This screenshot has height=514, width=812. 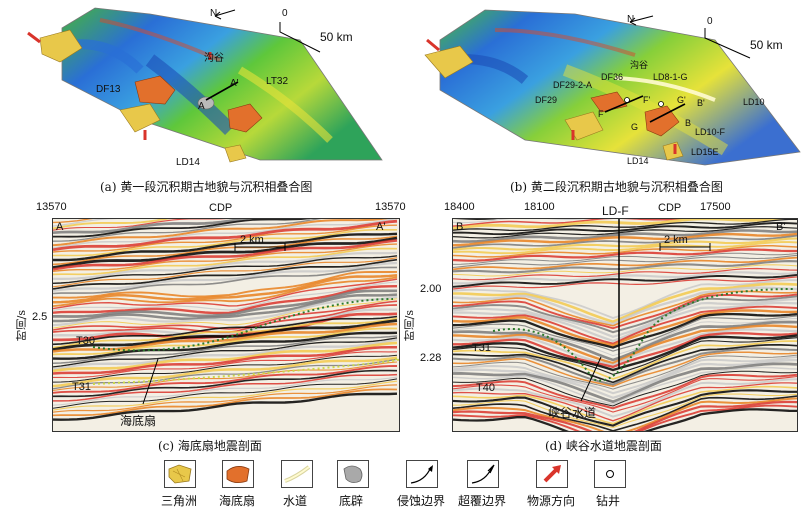 What do you see at coordinates (552, 474) in the screenshot?
I see `provenance-arrow-icon` at bounding box center [552, 474].